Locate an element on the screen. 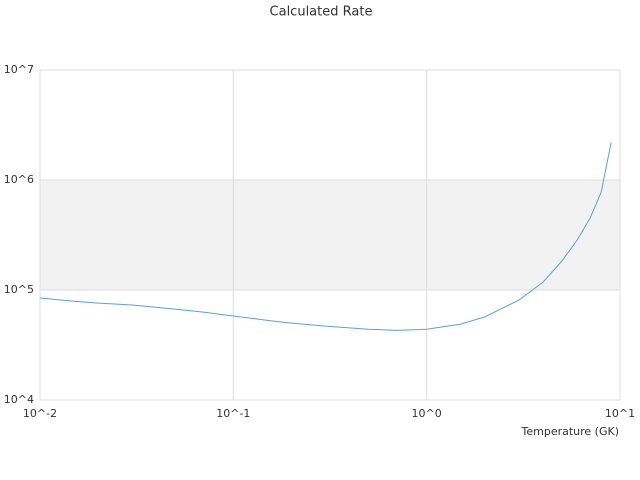 This screenshot has height=480, width=640. y-tick-label: 10^6 is located at coordinates (19, 179).